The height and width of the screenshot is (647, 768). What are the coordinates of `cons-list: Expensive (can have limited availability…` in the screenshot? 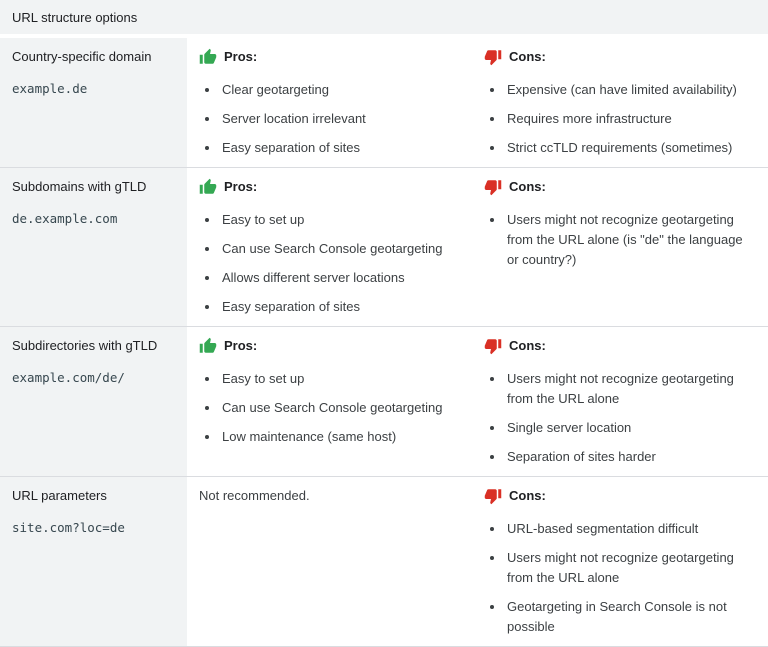 It's located at (620, 119).